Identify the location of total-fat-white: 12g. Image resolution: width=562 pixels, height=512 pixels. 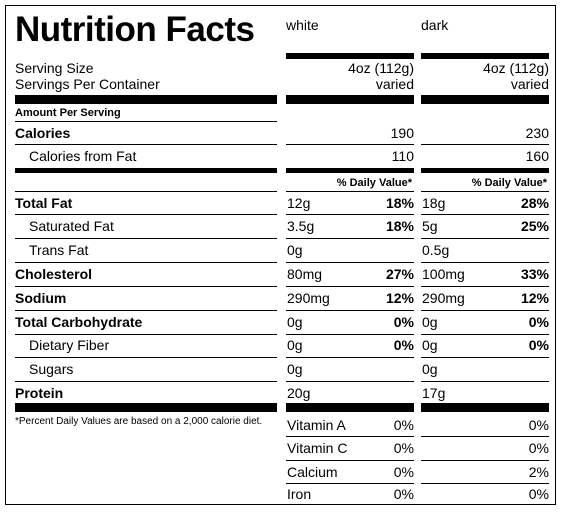
(299, 203).